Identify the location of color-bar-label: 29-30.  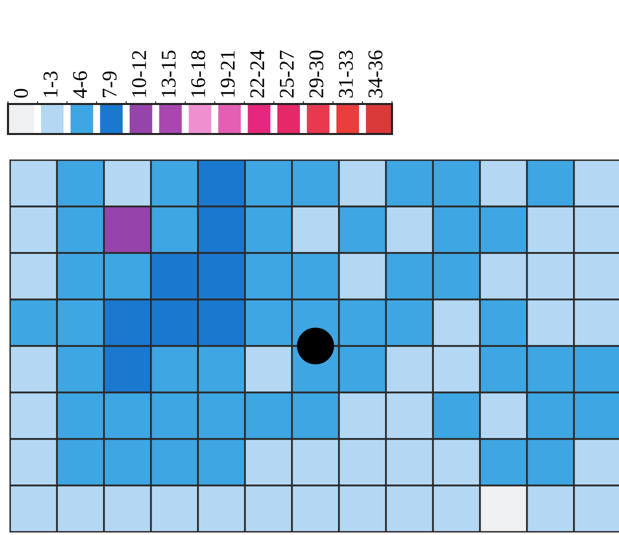
(316, 74).